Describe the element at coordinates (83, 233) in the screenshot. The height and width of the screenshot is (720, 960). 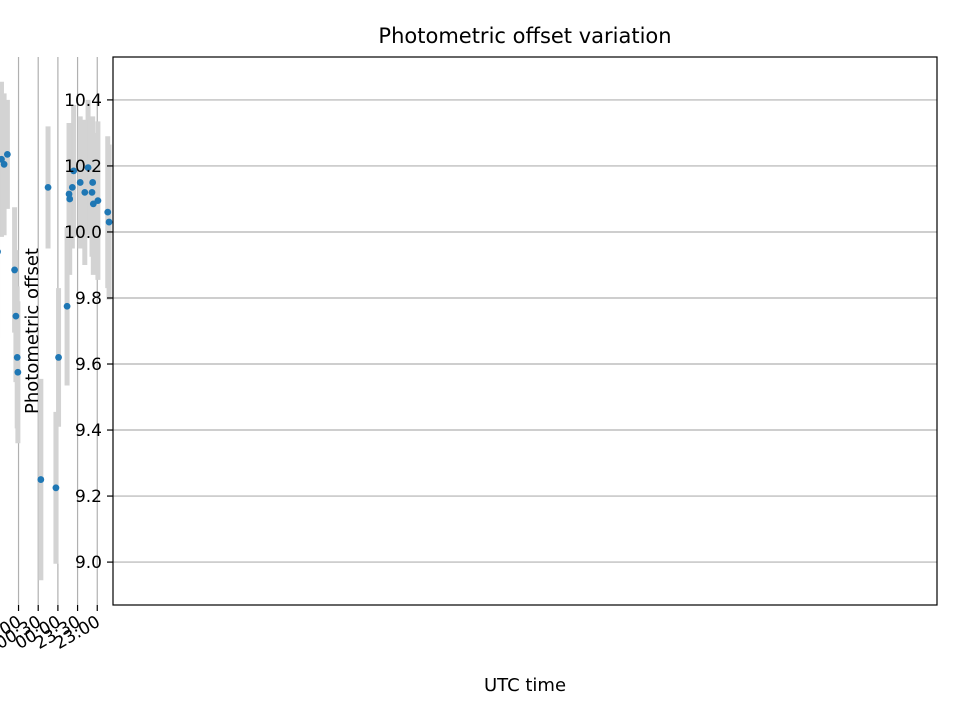
I see `y-tick-label: 10.0` at that location.